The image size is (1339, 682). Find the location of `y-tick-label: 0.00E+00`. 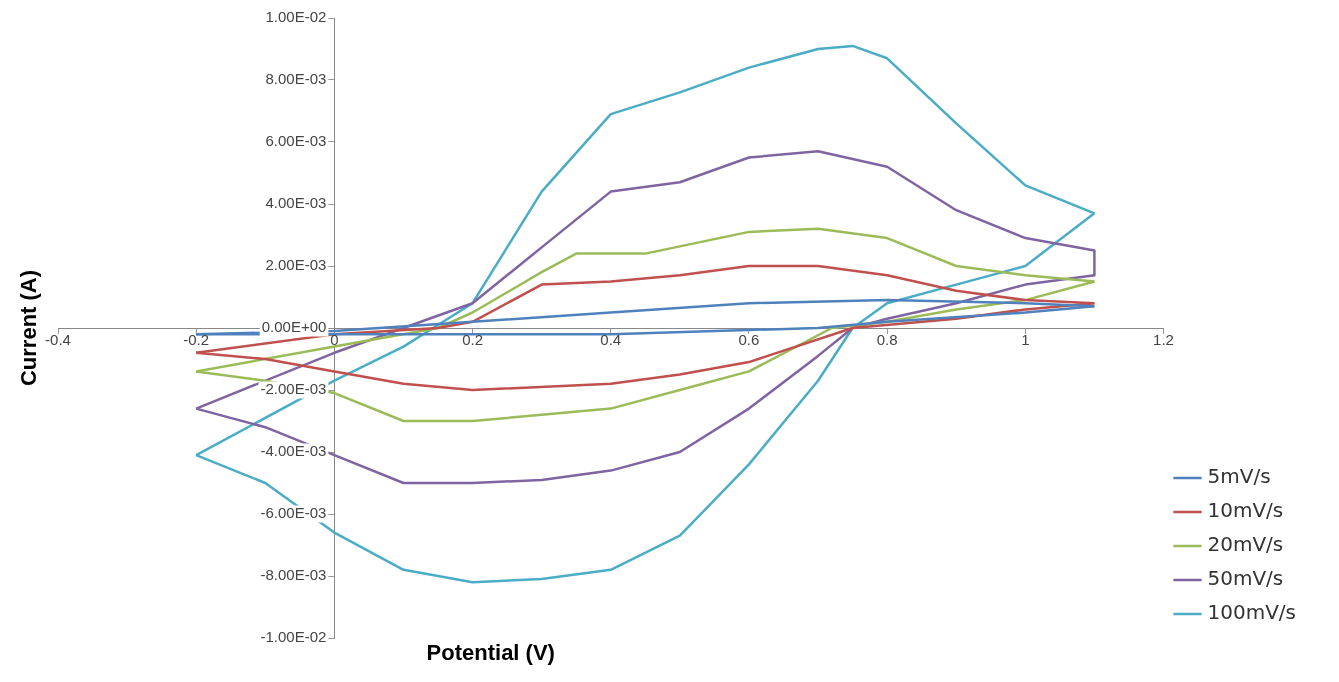

y-tick-label: 0.00E+00 is located at coordinates (294, 327).